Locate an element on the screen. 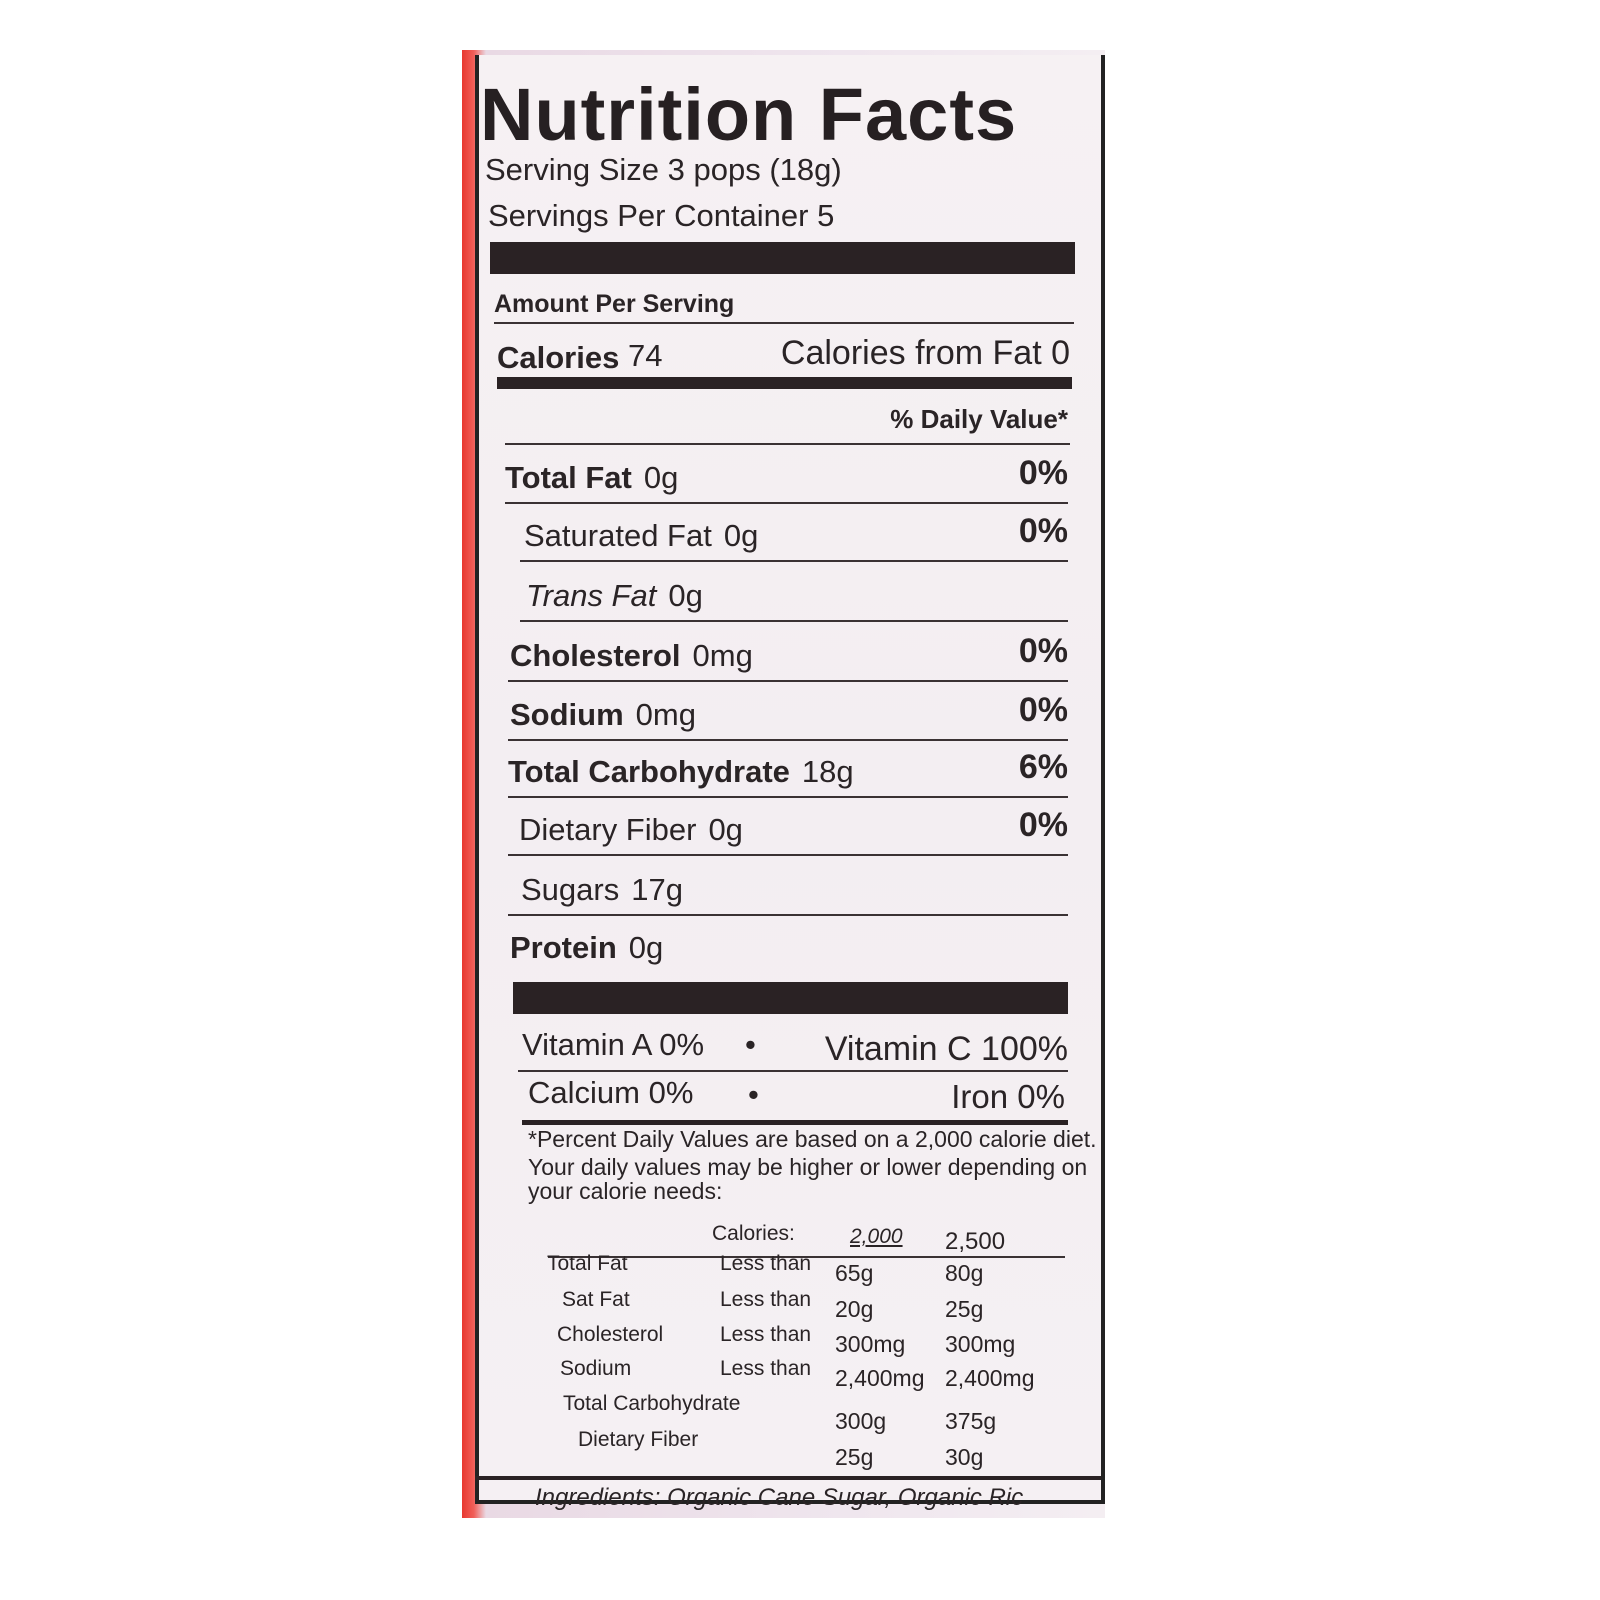 The height and width of the screenshot is (1600, 1600). nutrient-amount: 18g is located at coordinates (827, 771).